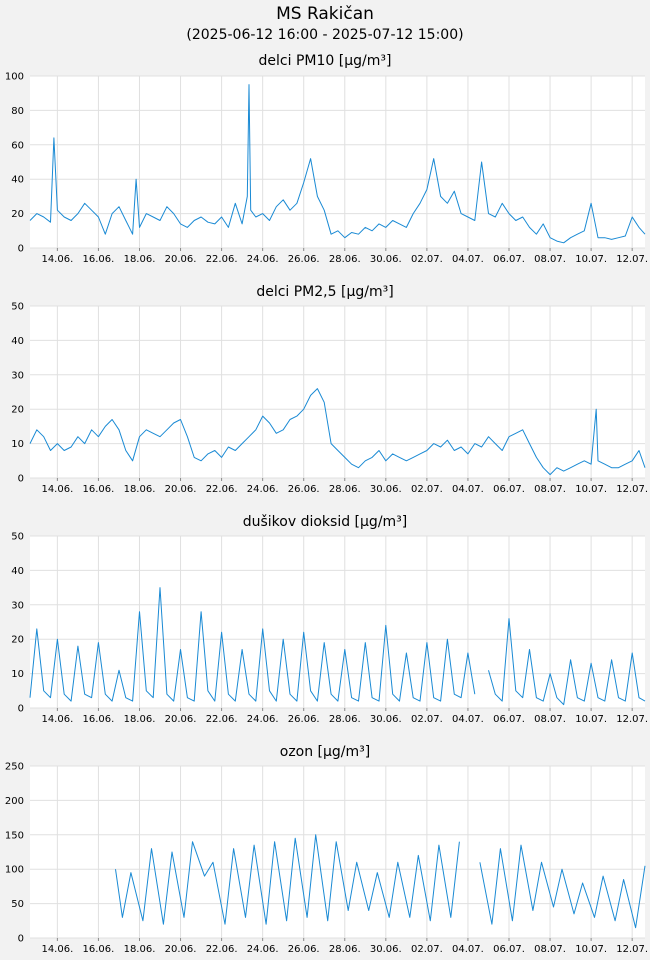 The image size is (650, 960). I want to click on y-tick-label: 150, so click(14, 835).